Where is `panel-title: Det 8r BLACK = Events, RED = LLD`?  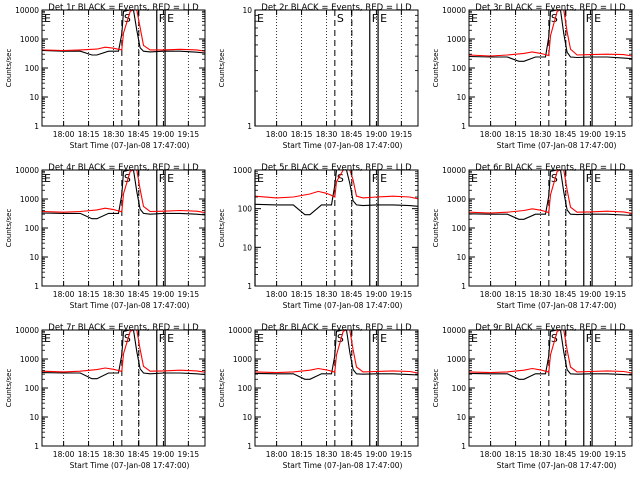
panel-title: Det 8r BLACK = Events, RED = LLD is located at coordinates (336, 328).